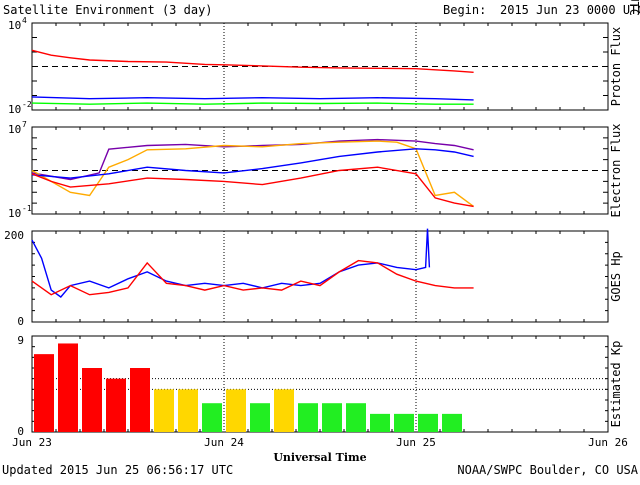  I want to click on proton-flux-y-tick-exp: -2, so click(27, 104).